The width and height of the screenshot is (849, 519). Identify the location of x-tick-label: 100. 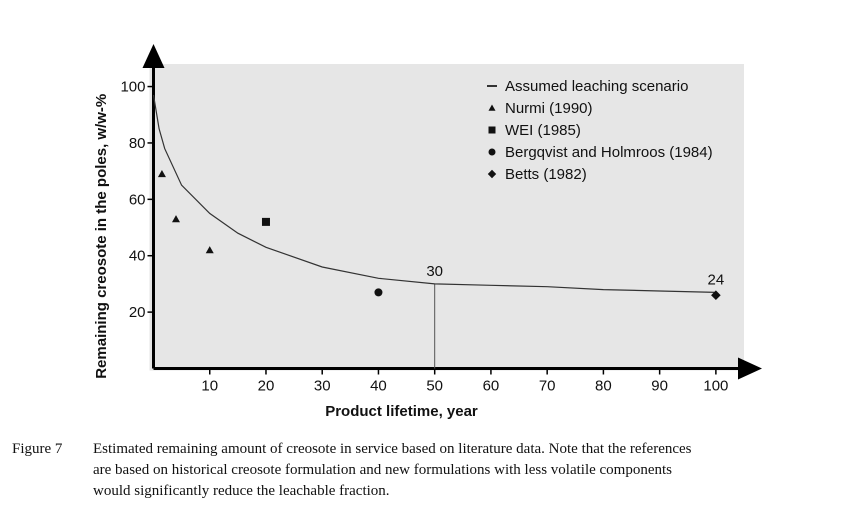
(715, 386).